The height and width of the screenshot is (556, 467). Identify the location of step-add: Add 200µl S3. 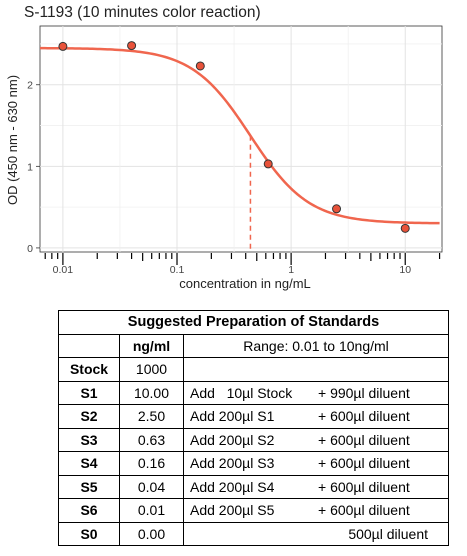
(232, 463).